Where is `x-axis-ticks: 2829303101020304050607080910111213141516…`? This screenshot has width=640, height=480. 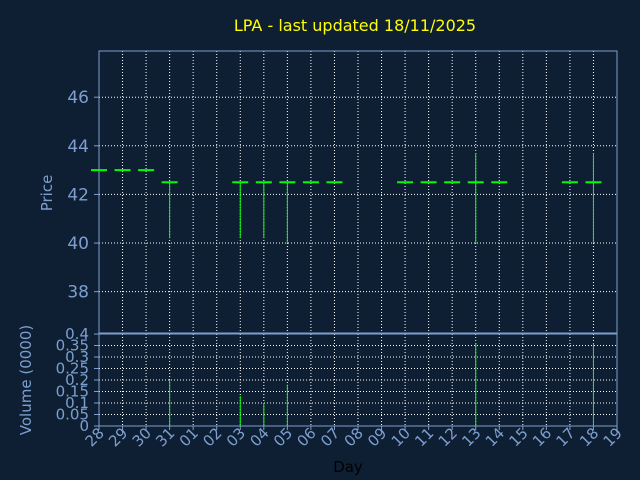
x-axis-ticks: 2829303101020304050607080910111213141516… is located at coordinates (354, 437).